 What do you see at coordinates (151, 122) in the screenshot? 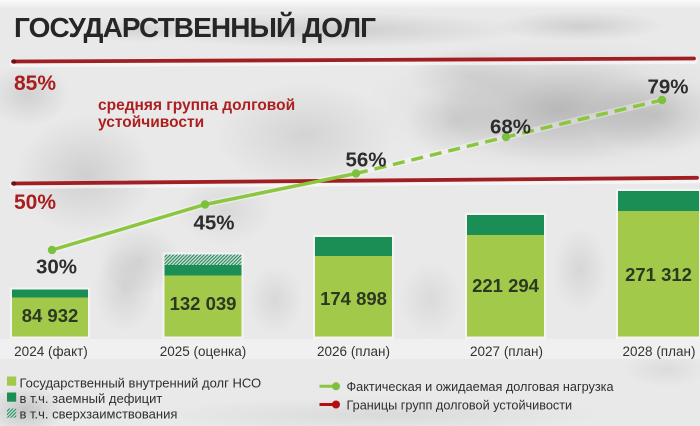
I see `svg-text: устойчивости` at bounding box center [151, 122].